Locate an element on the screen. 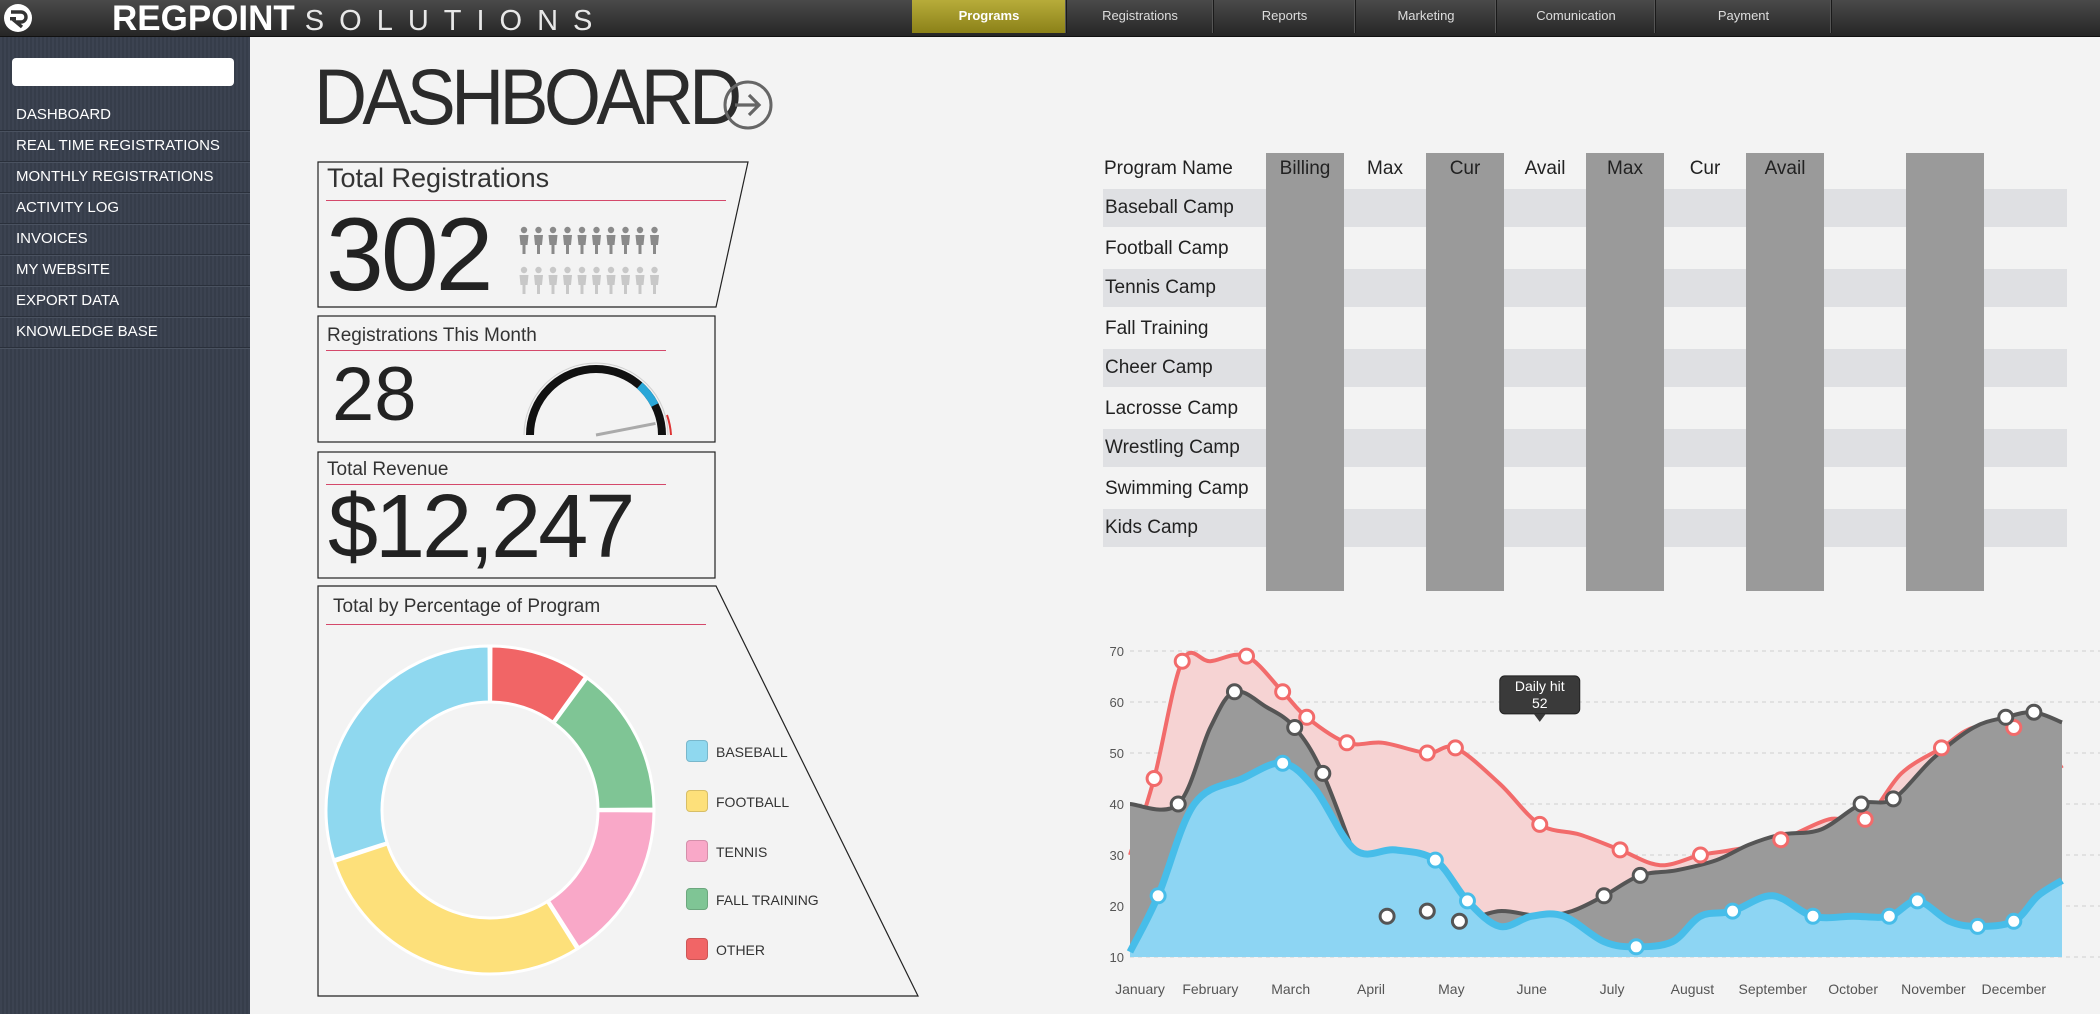 The height and width of the screenshot is (1014, 2100). x-tick-label: March is located at coordinates (1290, 989).